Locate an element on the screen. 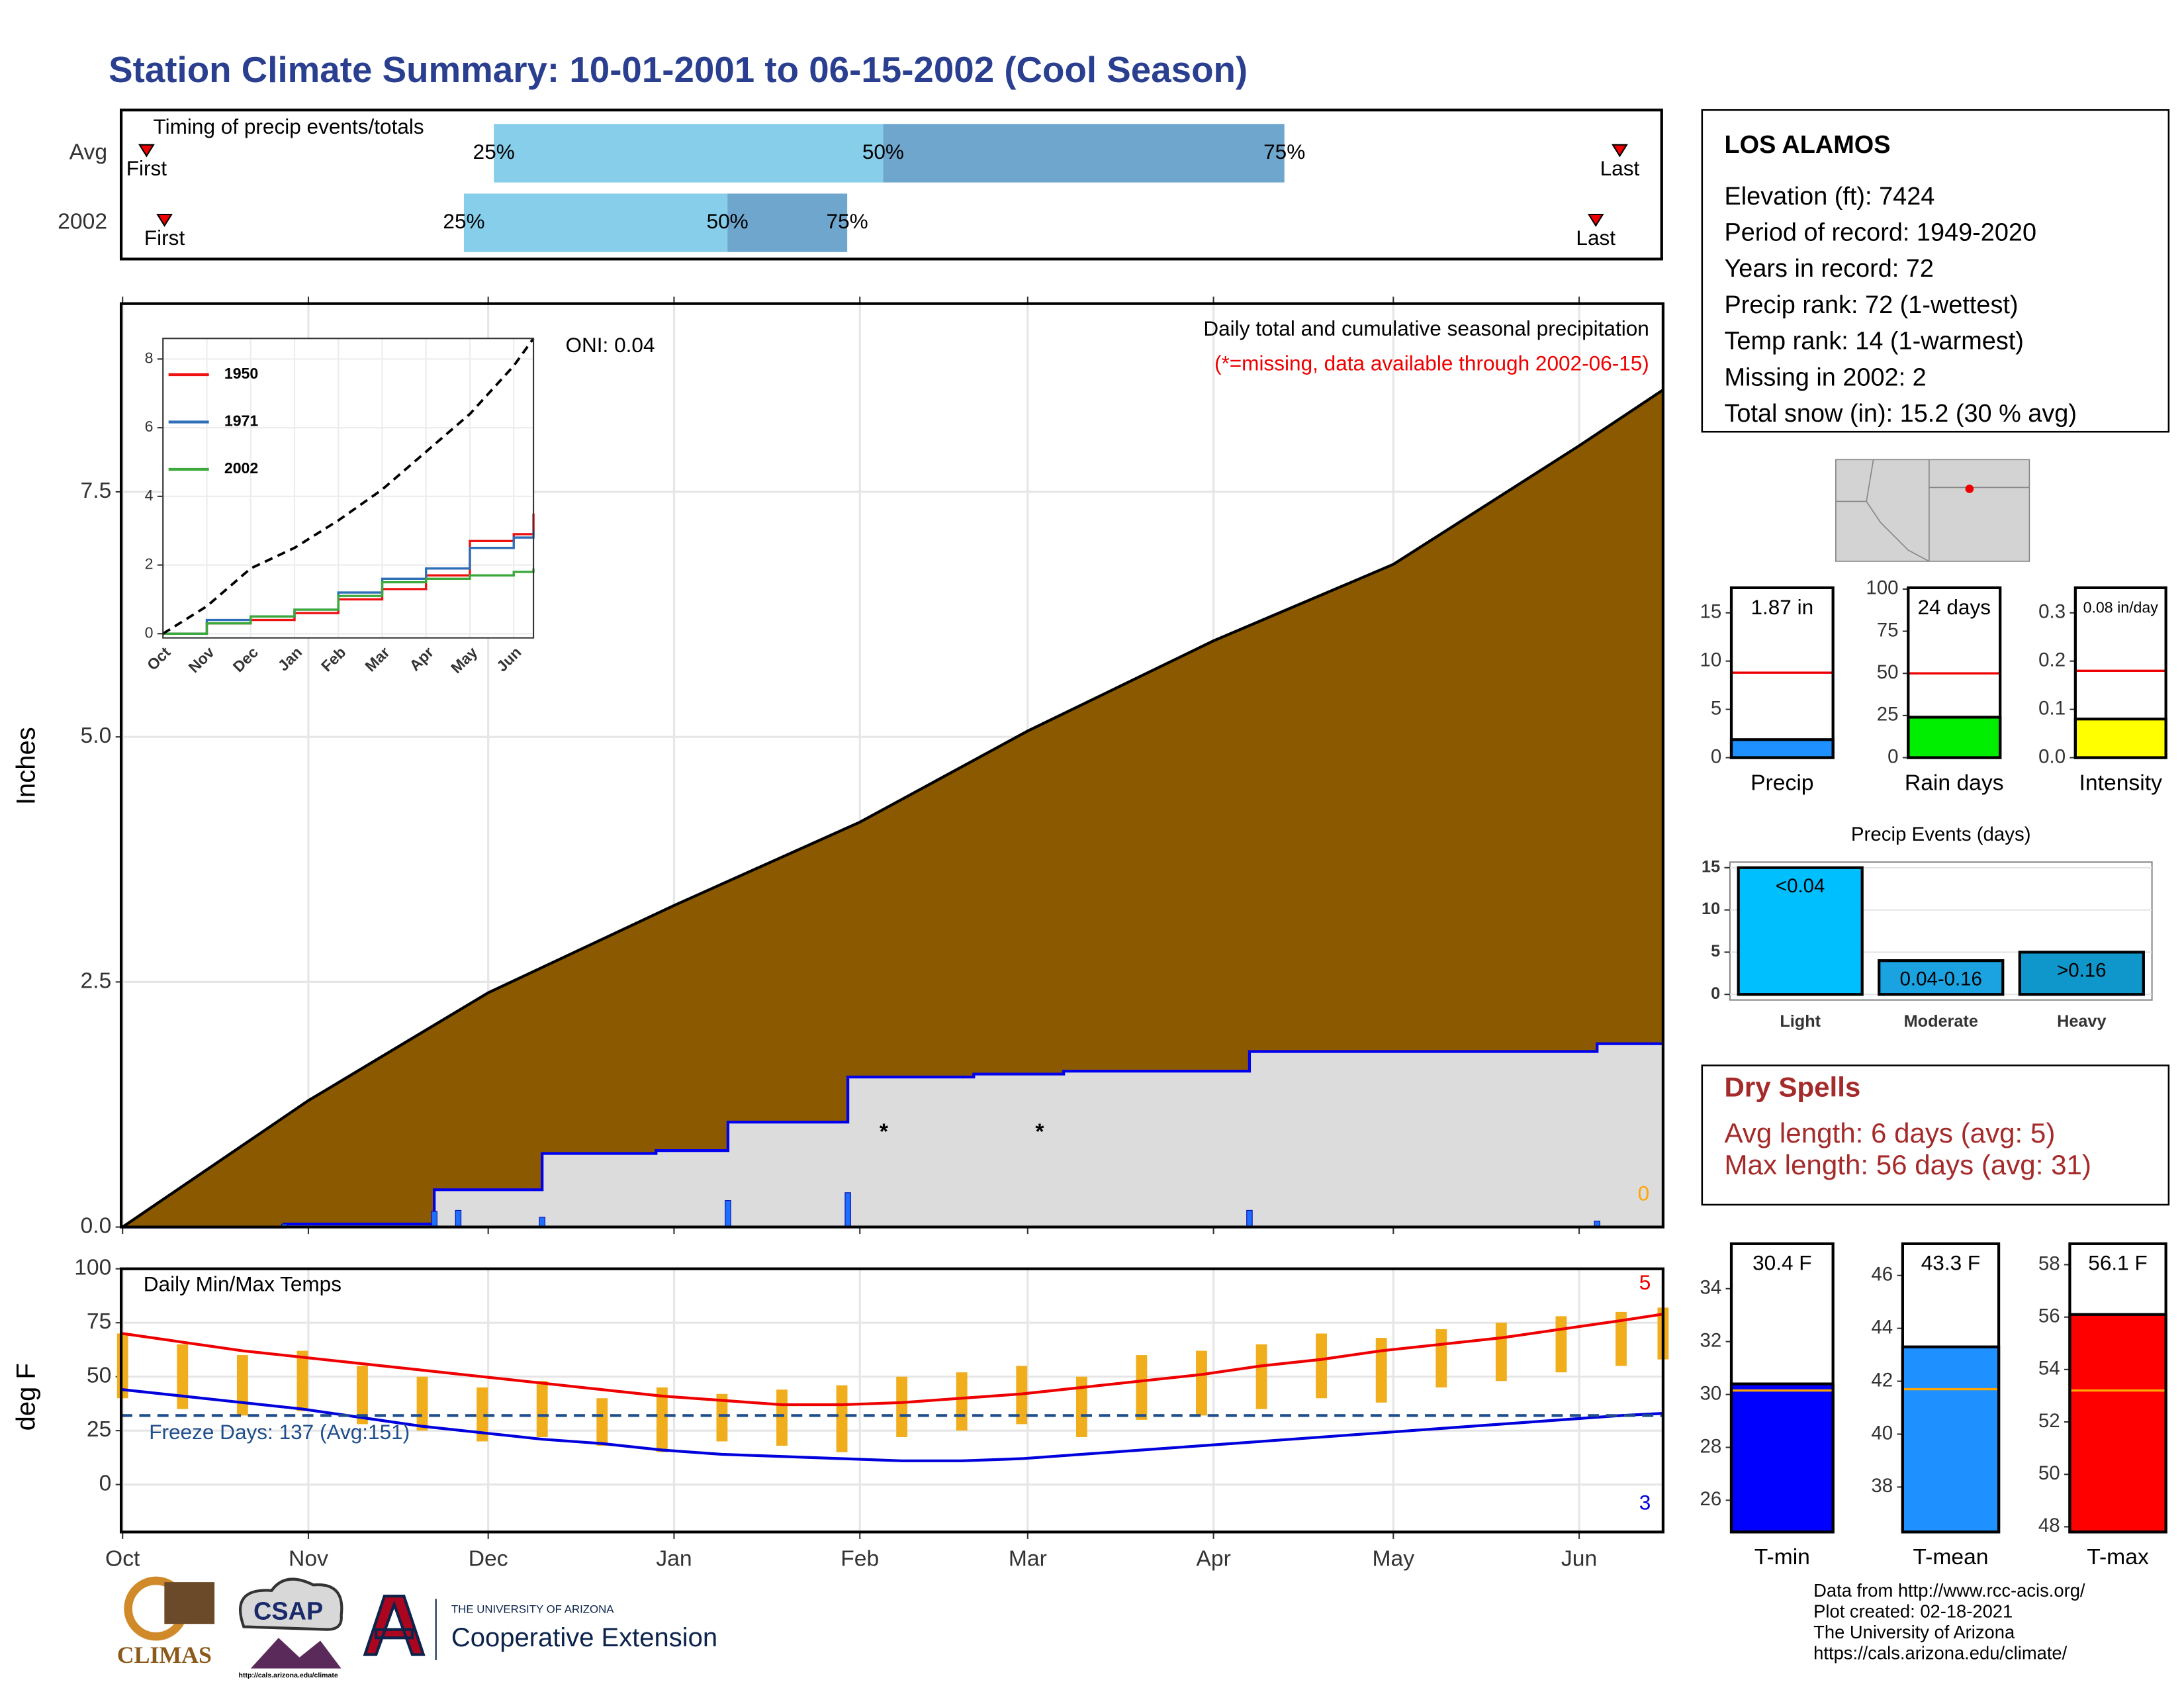 Image resolution: width=2184 pixels, height=1688 pixels. cumulative-line is located at coordinates (893, 1135).